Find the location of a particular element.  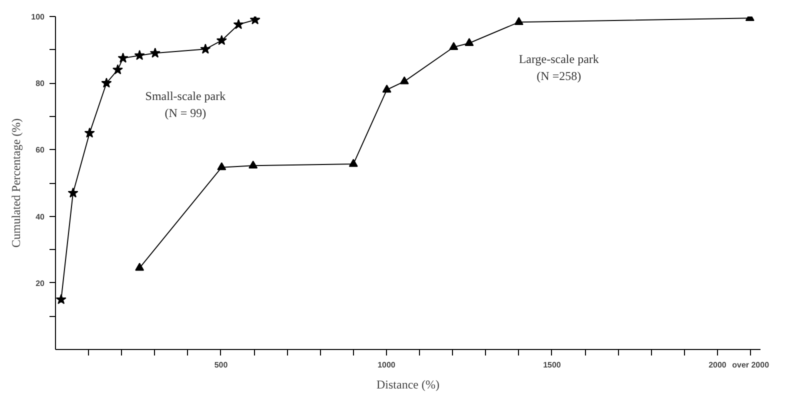

y-axis-title: Cumulated Percentage (%) is located at coordinates (16, 183).